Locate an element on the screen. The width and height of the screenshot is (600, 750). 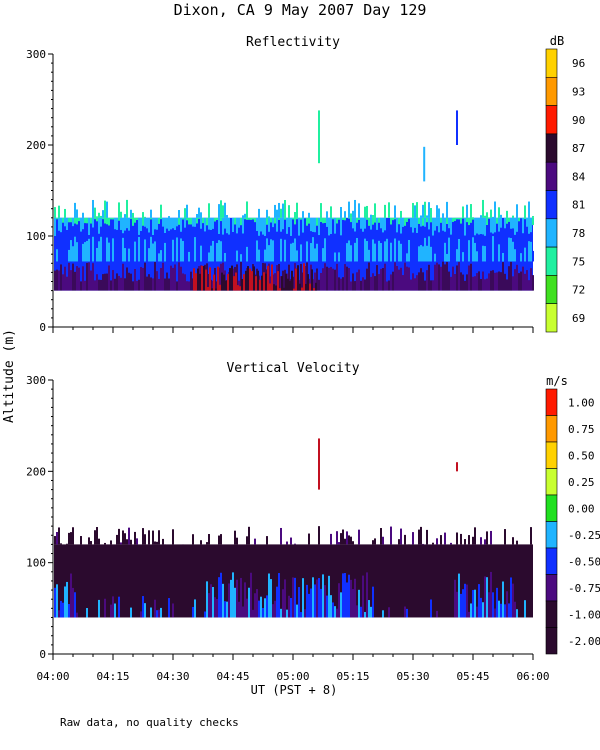
y-tick-label: 0 is located at coordinates (42, 327).